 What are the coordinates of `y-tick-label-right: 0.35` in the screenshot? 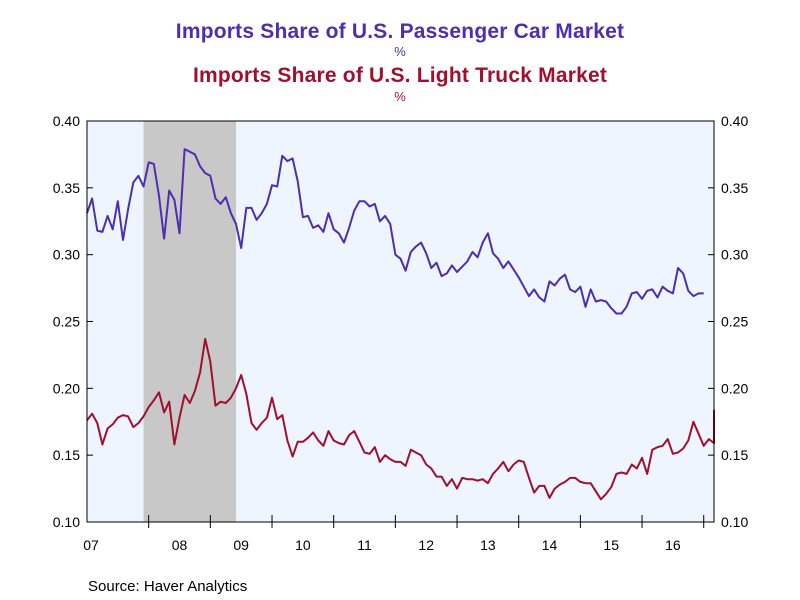 It's located at (734, 188).